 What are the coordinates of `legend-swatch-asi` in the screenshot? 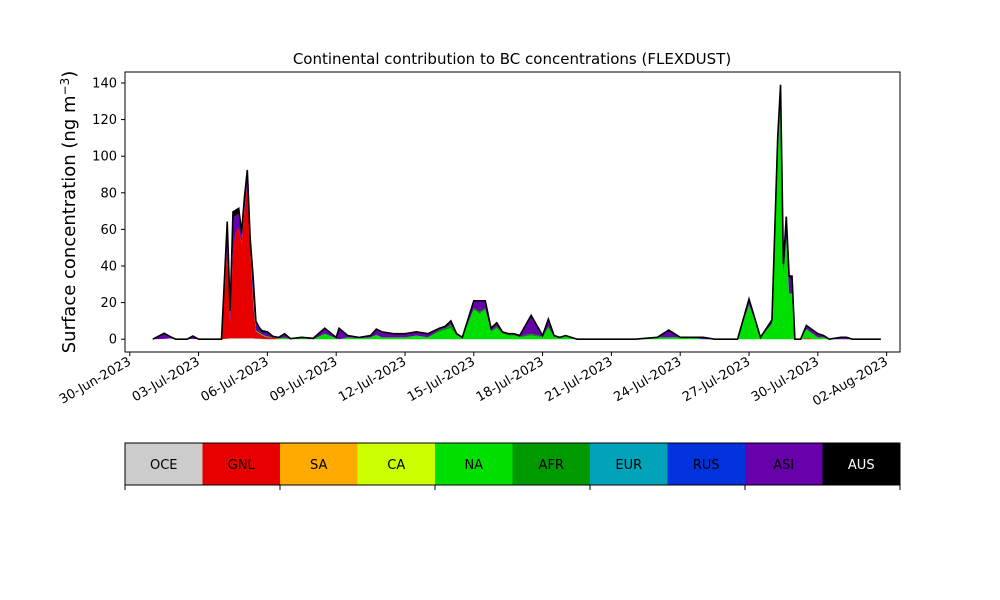 It's located at (784, 464).